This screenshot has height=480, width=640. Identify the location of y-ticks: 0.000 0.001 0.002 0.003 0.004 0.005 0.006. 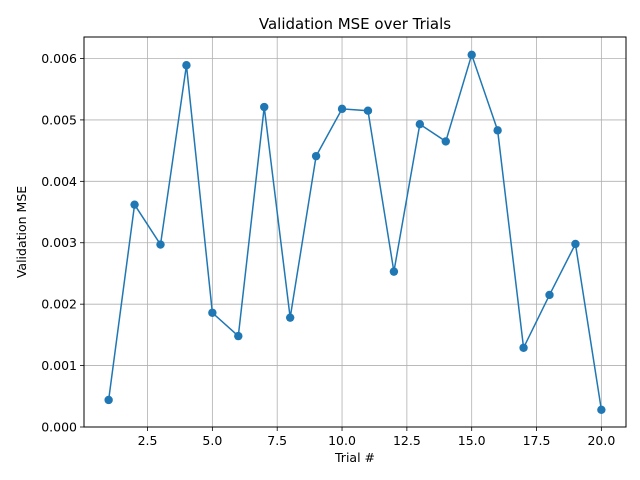
(62, 243).